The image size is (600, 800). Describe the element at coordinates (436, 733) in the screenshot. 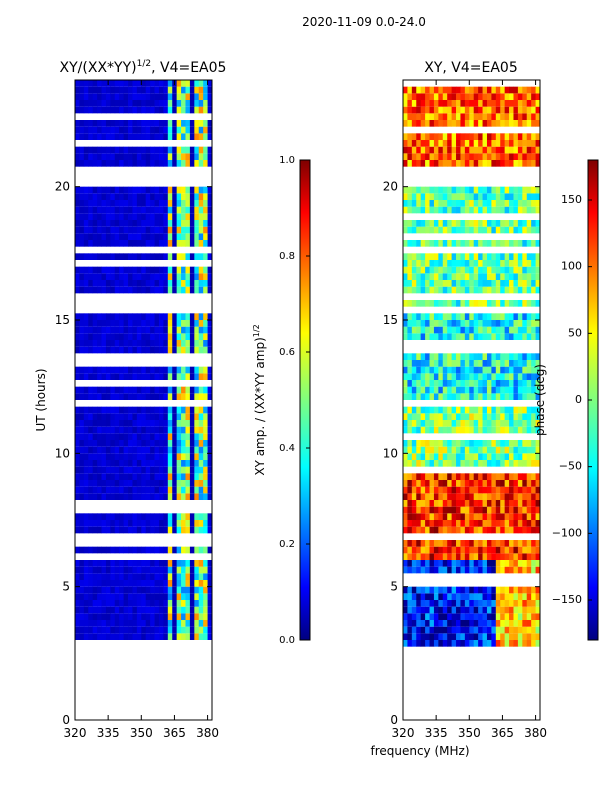

I see `x-tick-label: 335` at that location.